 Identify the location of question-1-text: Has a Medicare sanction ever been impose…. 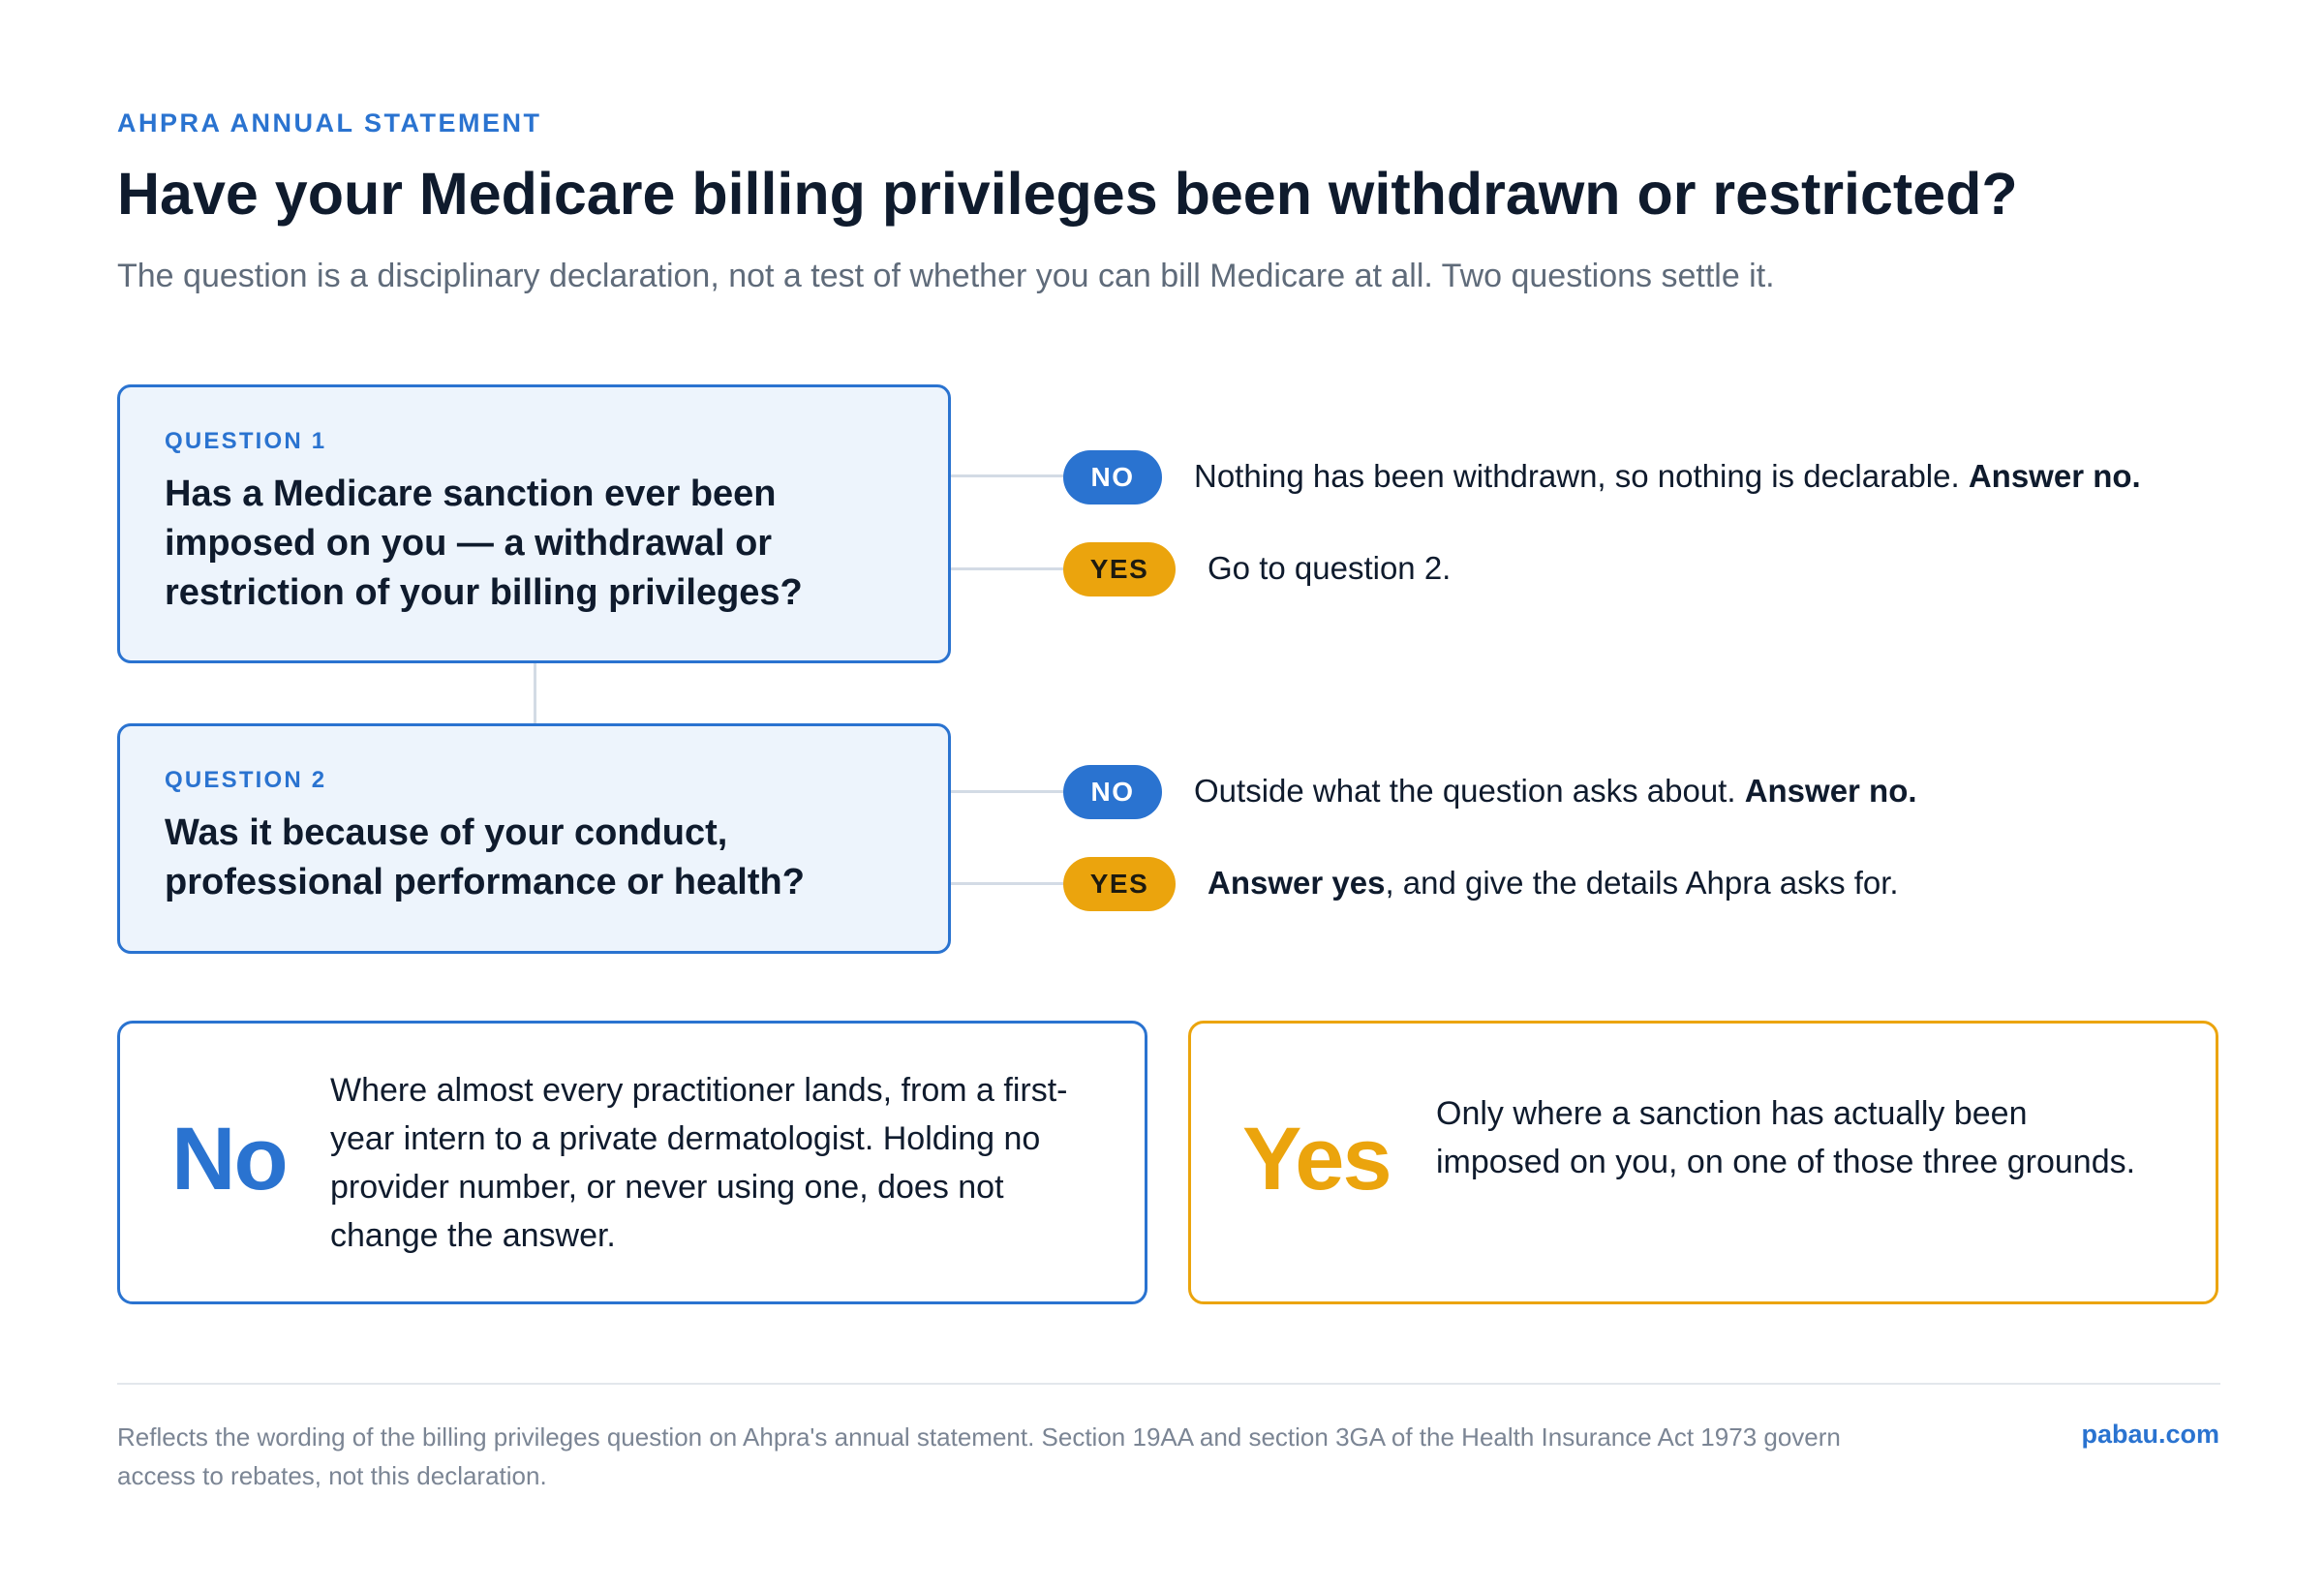
(537, 544).